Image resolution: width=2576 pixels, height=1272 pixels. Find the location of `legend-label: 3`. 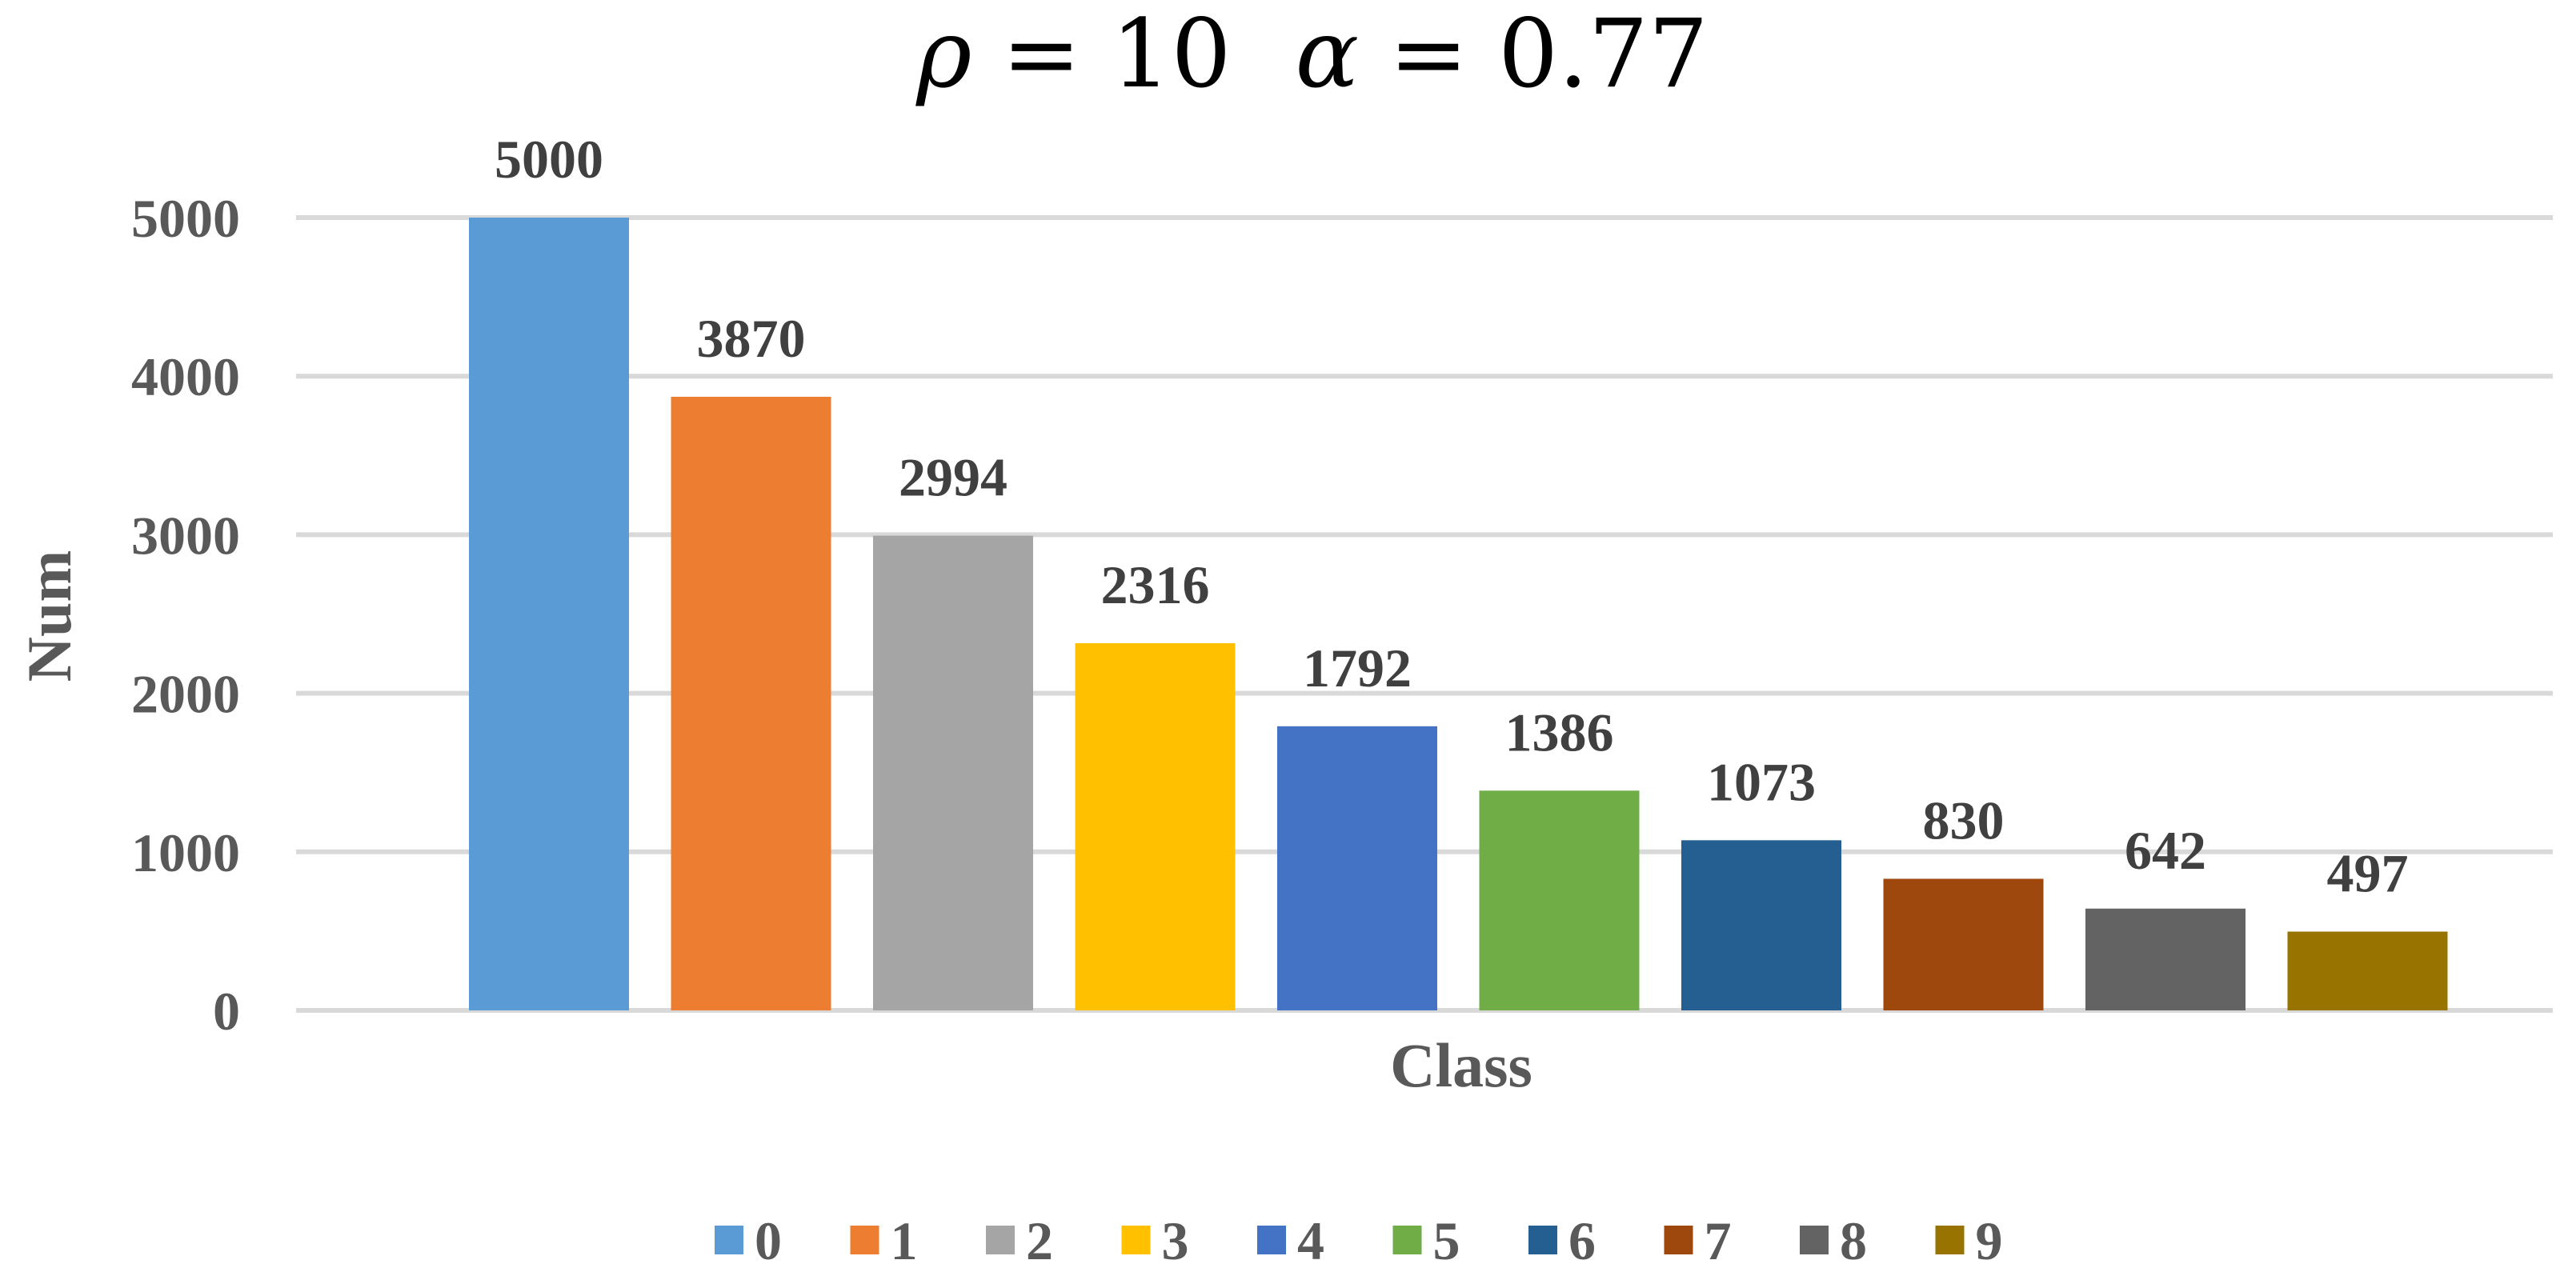

legend-label: 3 is located at coordinates (1175, 1240).